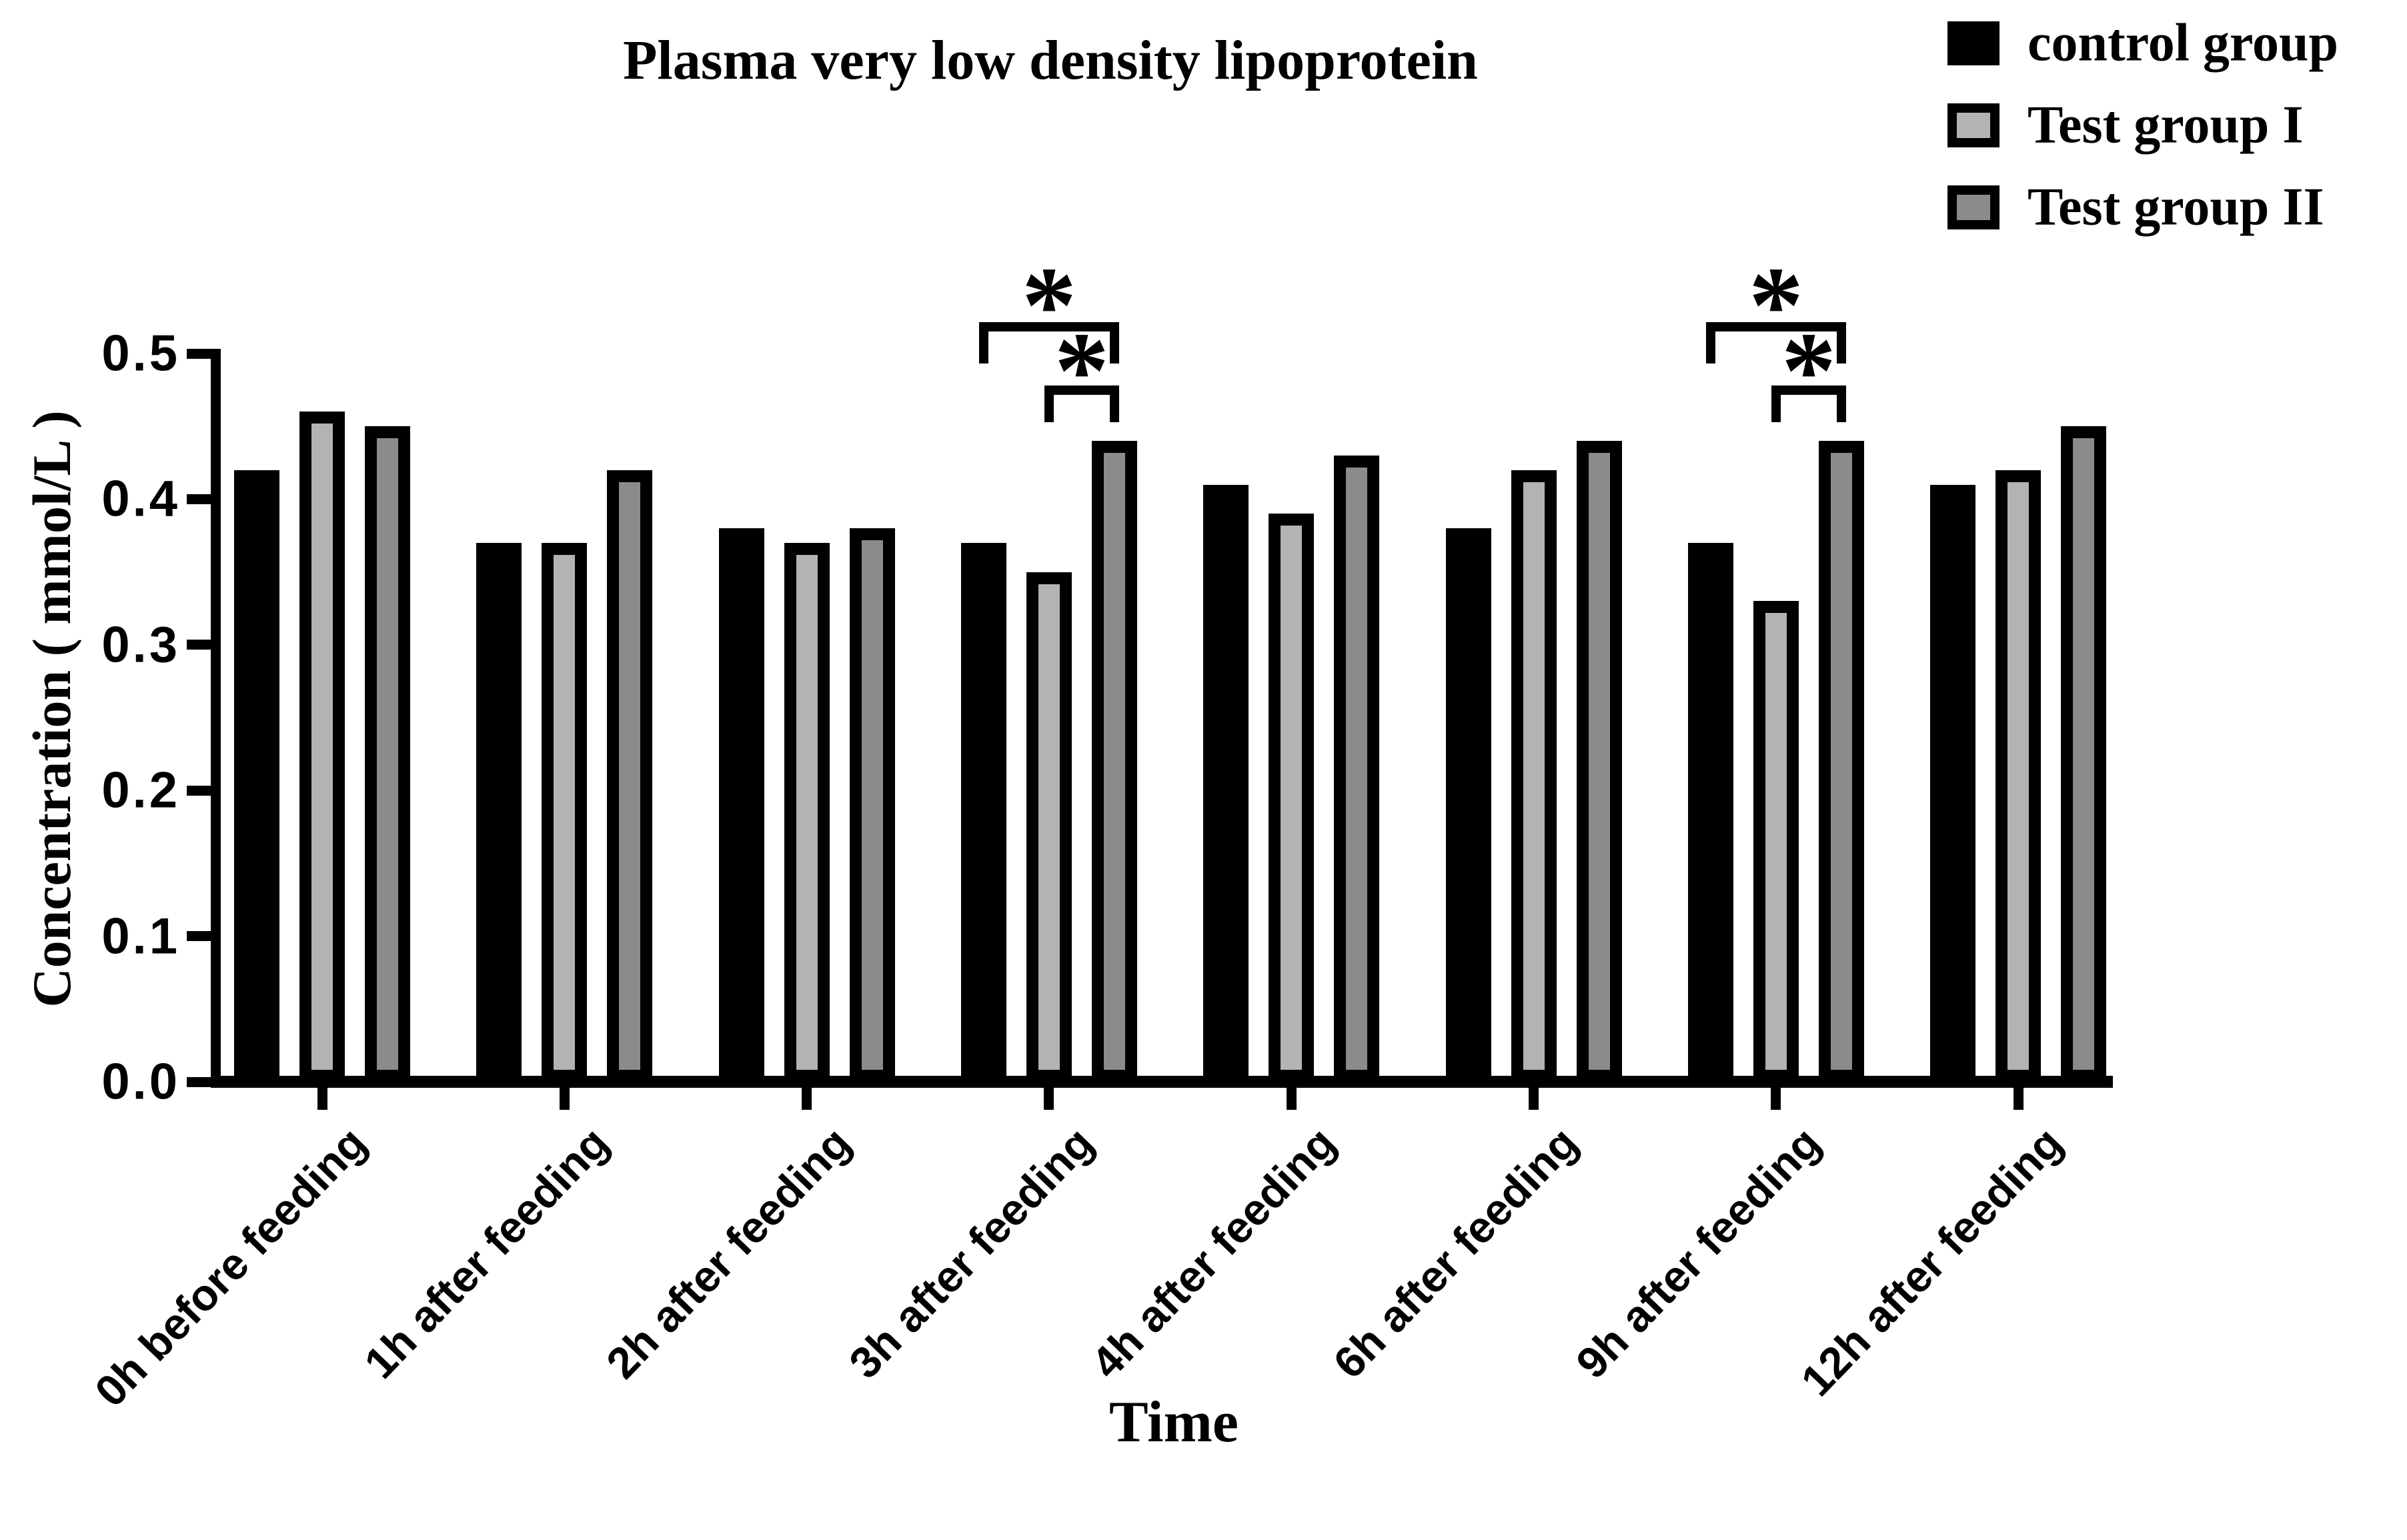  What do you see at coordinates (140, 937) in the screenshot?
I see `y-tick-label: 0.1` at bounding box center [140, 937].